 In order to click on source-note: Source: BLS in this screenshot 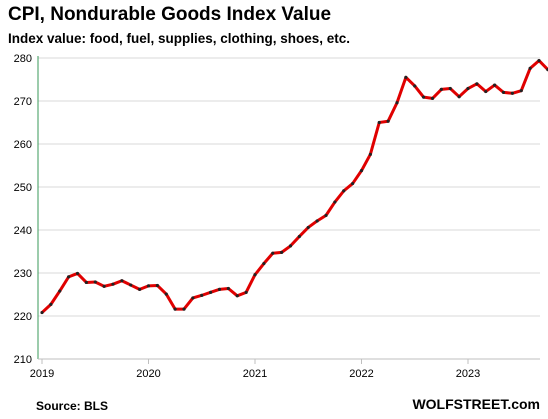, I will do `click(72, 406)`.